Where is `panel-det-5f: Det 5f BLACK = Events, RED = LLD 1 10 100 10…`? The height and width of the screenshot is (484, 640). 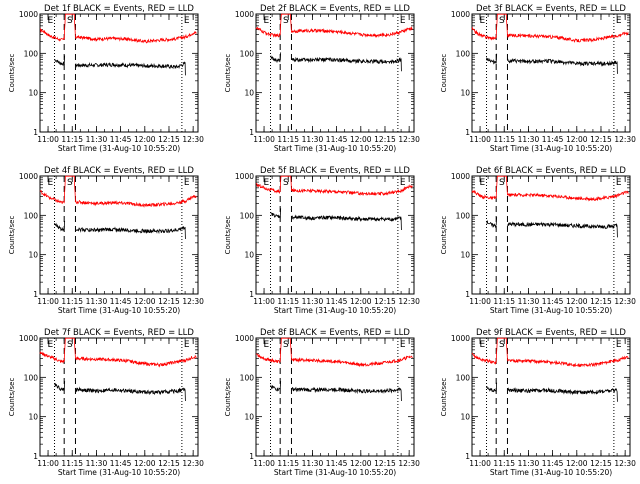 panel-det-5f: Det 5f BLACK = Events, RED = LLD 1 10 100 10… is located at coordinates (322, 240).